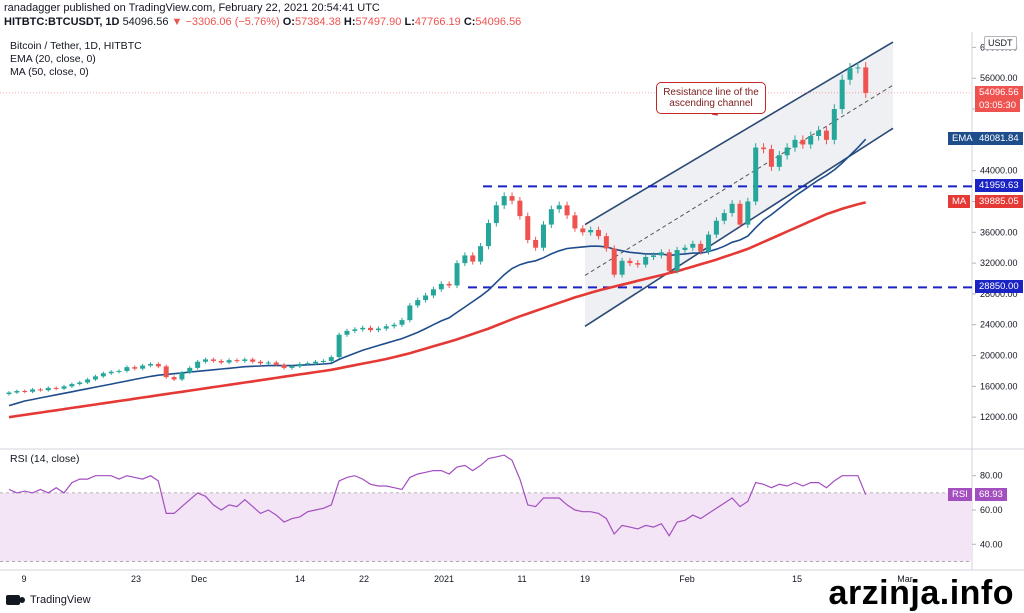  Describe the element at coordinates (145, 22) in the screenshot. I see `last-price: 54096.56` at that location.